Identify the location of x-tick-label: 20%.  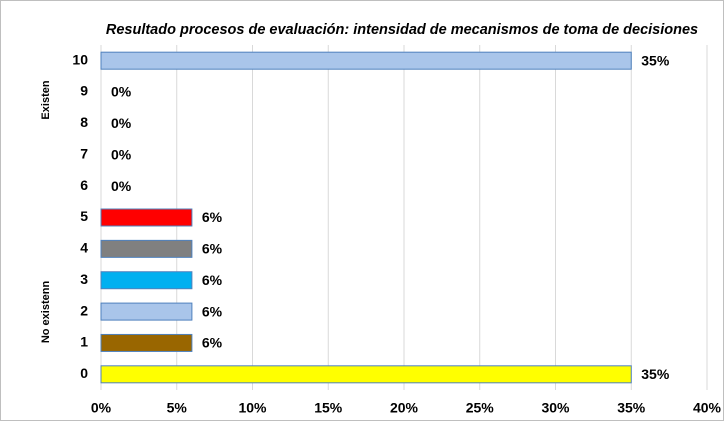
(404, 408).